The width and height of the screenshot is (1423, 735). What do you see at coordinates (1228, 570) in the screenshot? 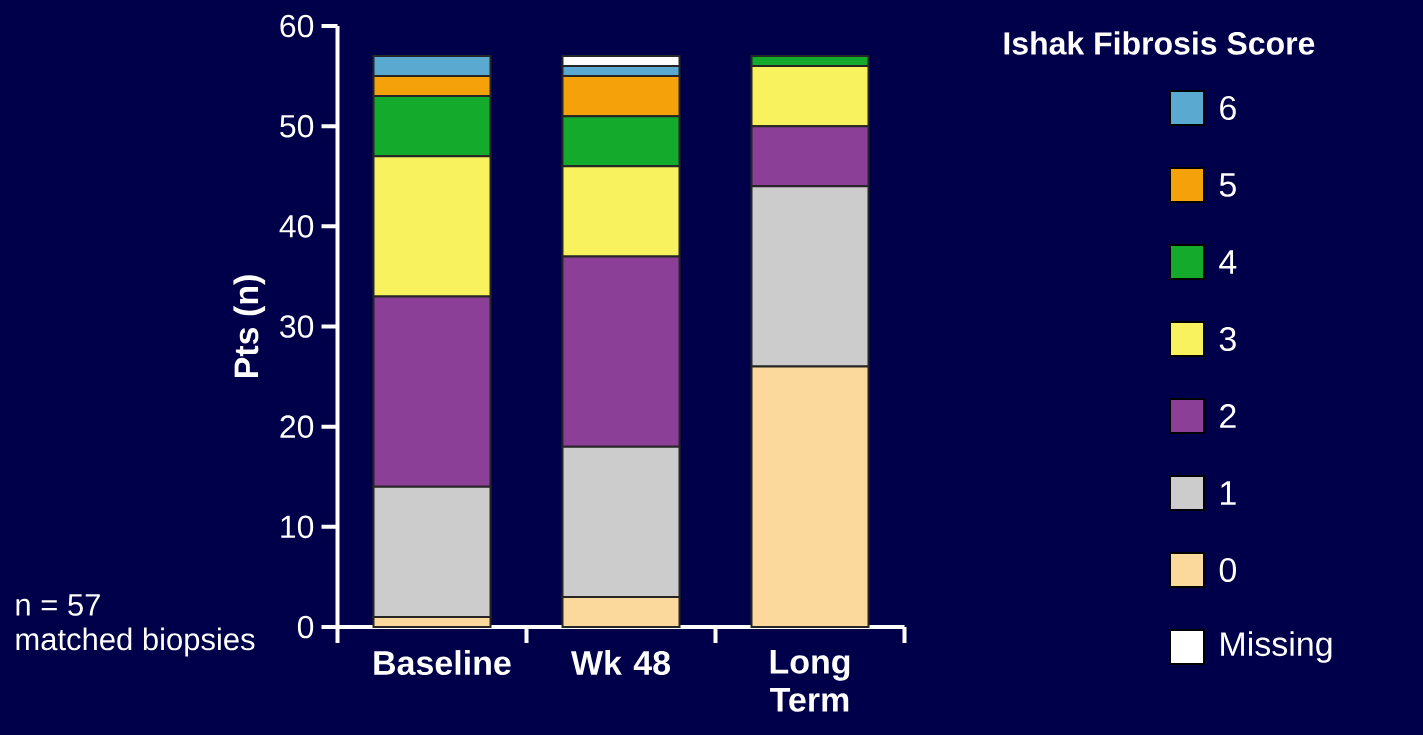
I see `legend-label: 0` at bounding box center [1228, 570].